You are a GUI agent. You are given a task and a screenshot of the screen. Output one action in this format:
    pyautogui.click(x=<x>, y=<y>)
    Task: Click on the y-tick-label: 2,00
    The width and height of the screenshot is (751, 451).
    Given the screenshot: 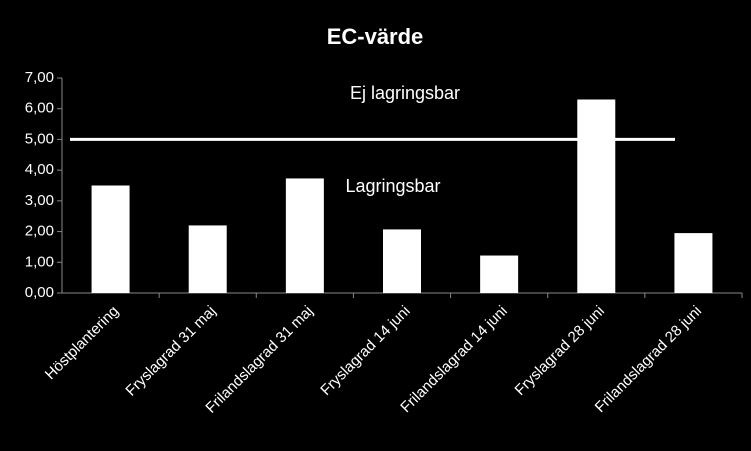 What is the action you would take?
    pyautogui.click(x=39, y=231)
    